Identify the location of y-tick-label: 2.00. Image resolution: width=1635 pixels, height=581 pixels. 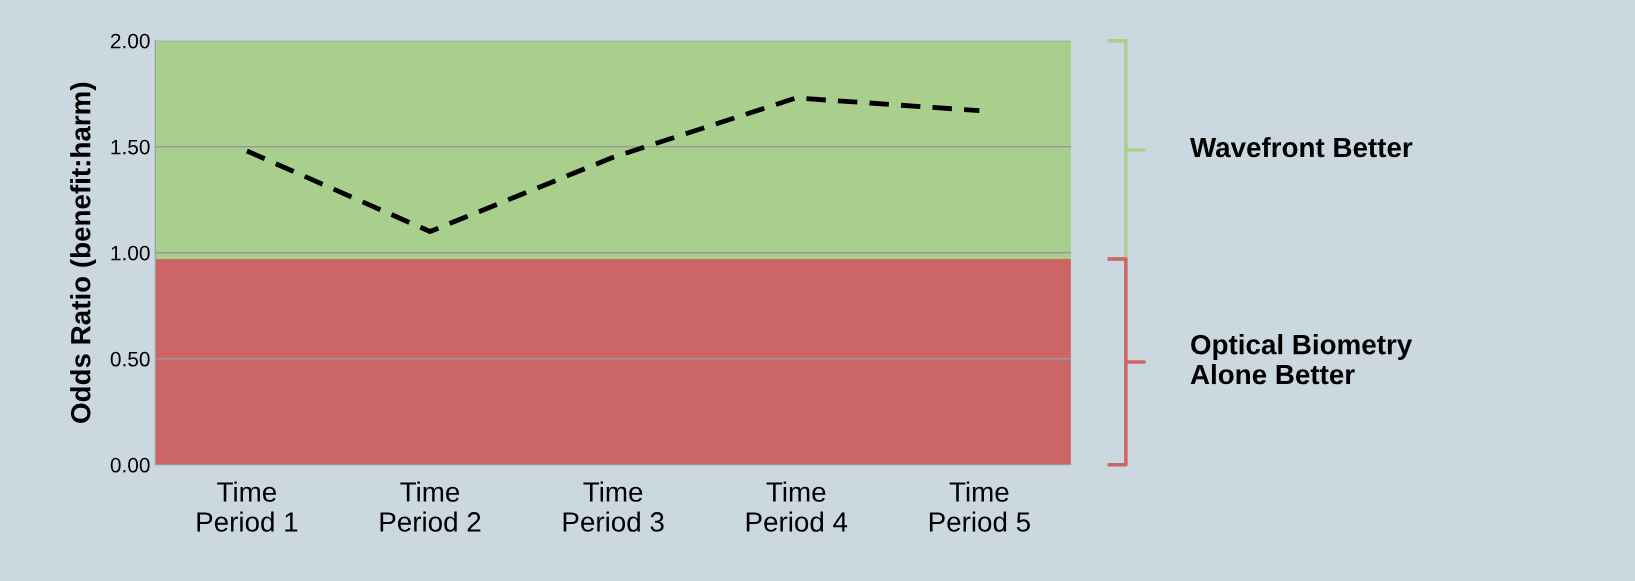
(130, 41).